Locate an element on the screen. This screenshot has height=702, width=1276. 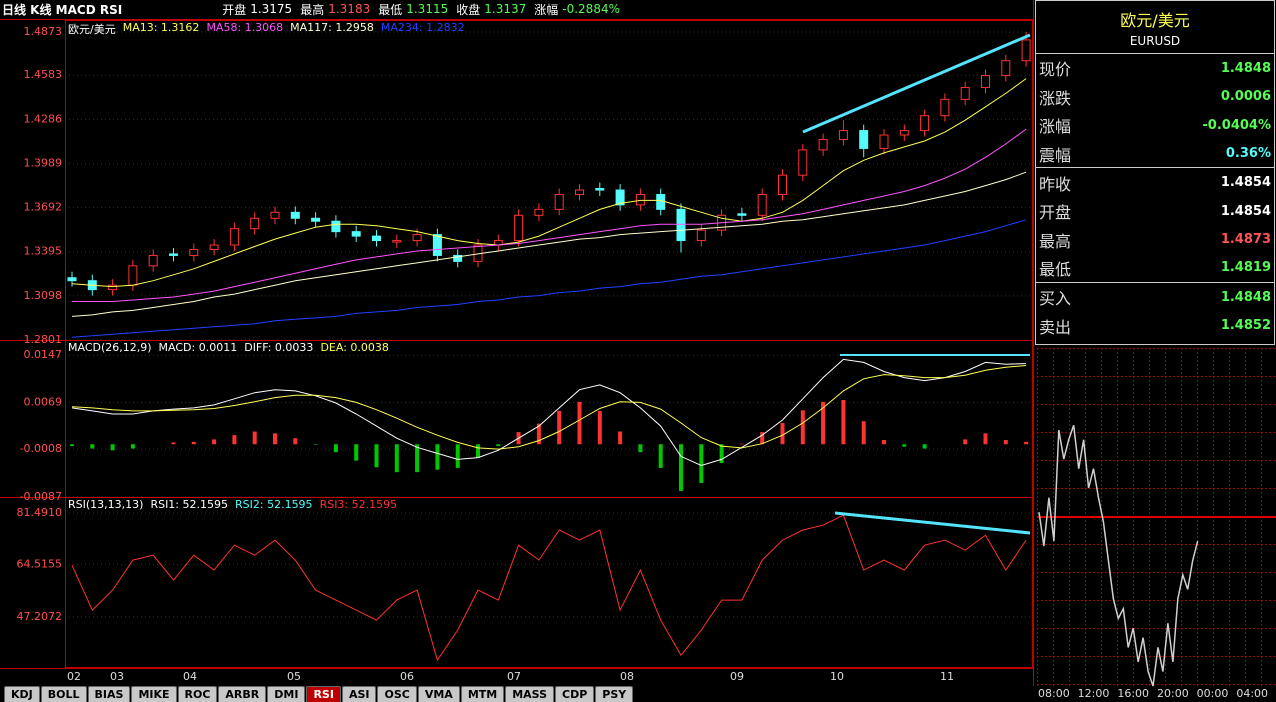
tab: MASS is located at coordinates (530, 694).